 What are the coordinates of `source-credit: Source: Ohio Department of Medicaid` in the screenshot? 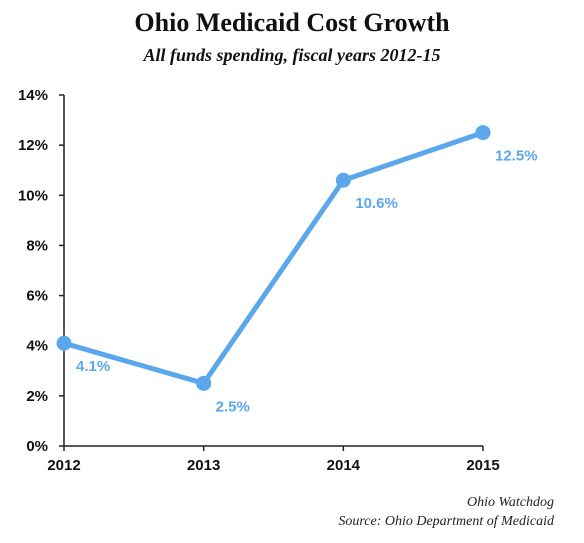 It's located at (446, 521).